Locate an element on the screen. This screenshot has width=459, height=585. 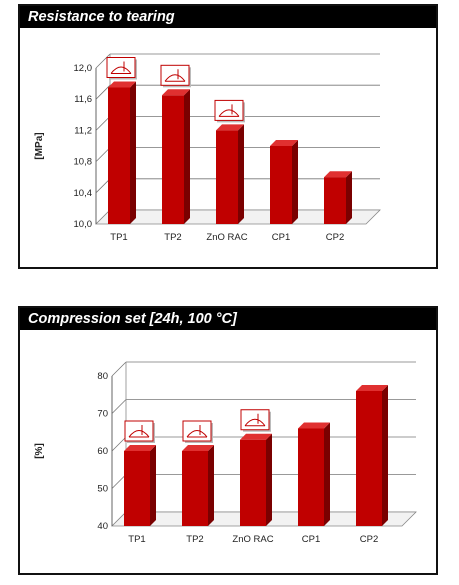
y-tick-label: 50 is located at coordinates (102, 489).